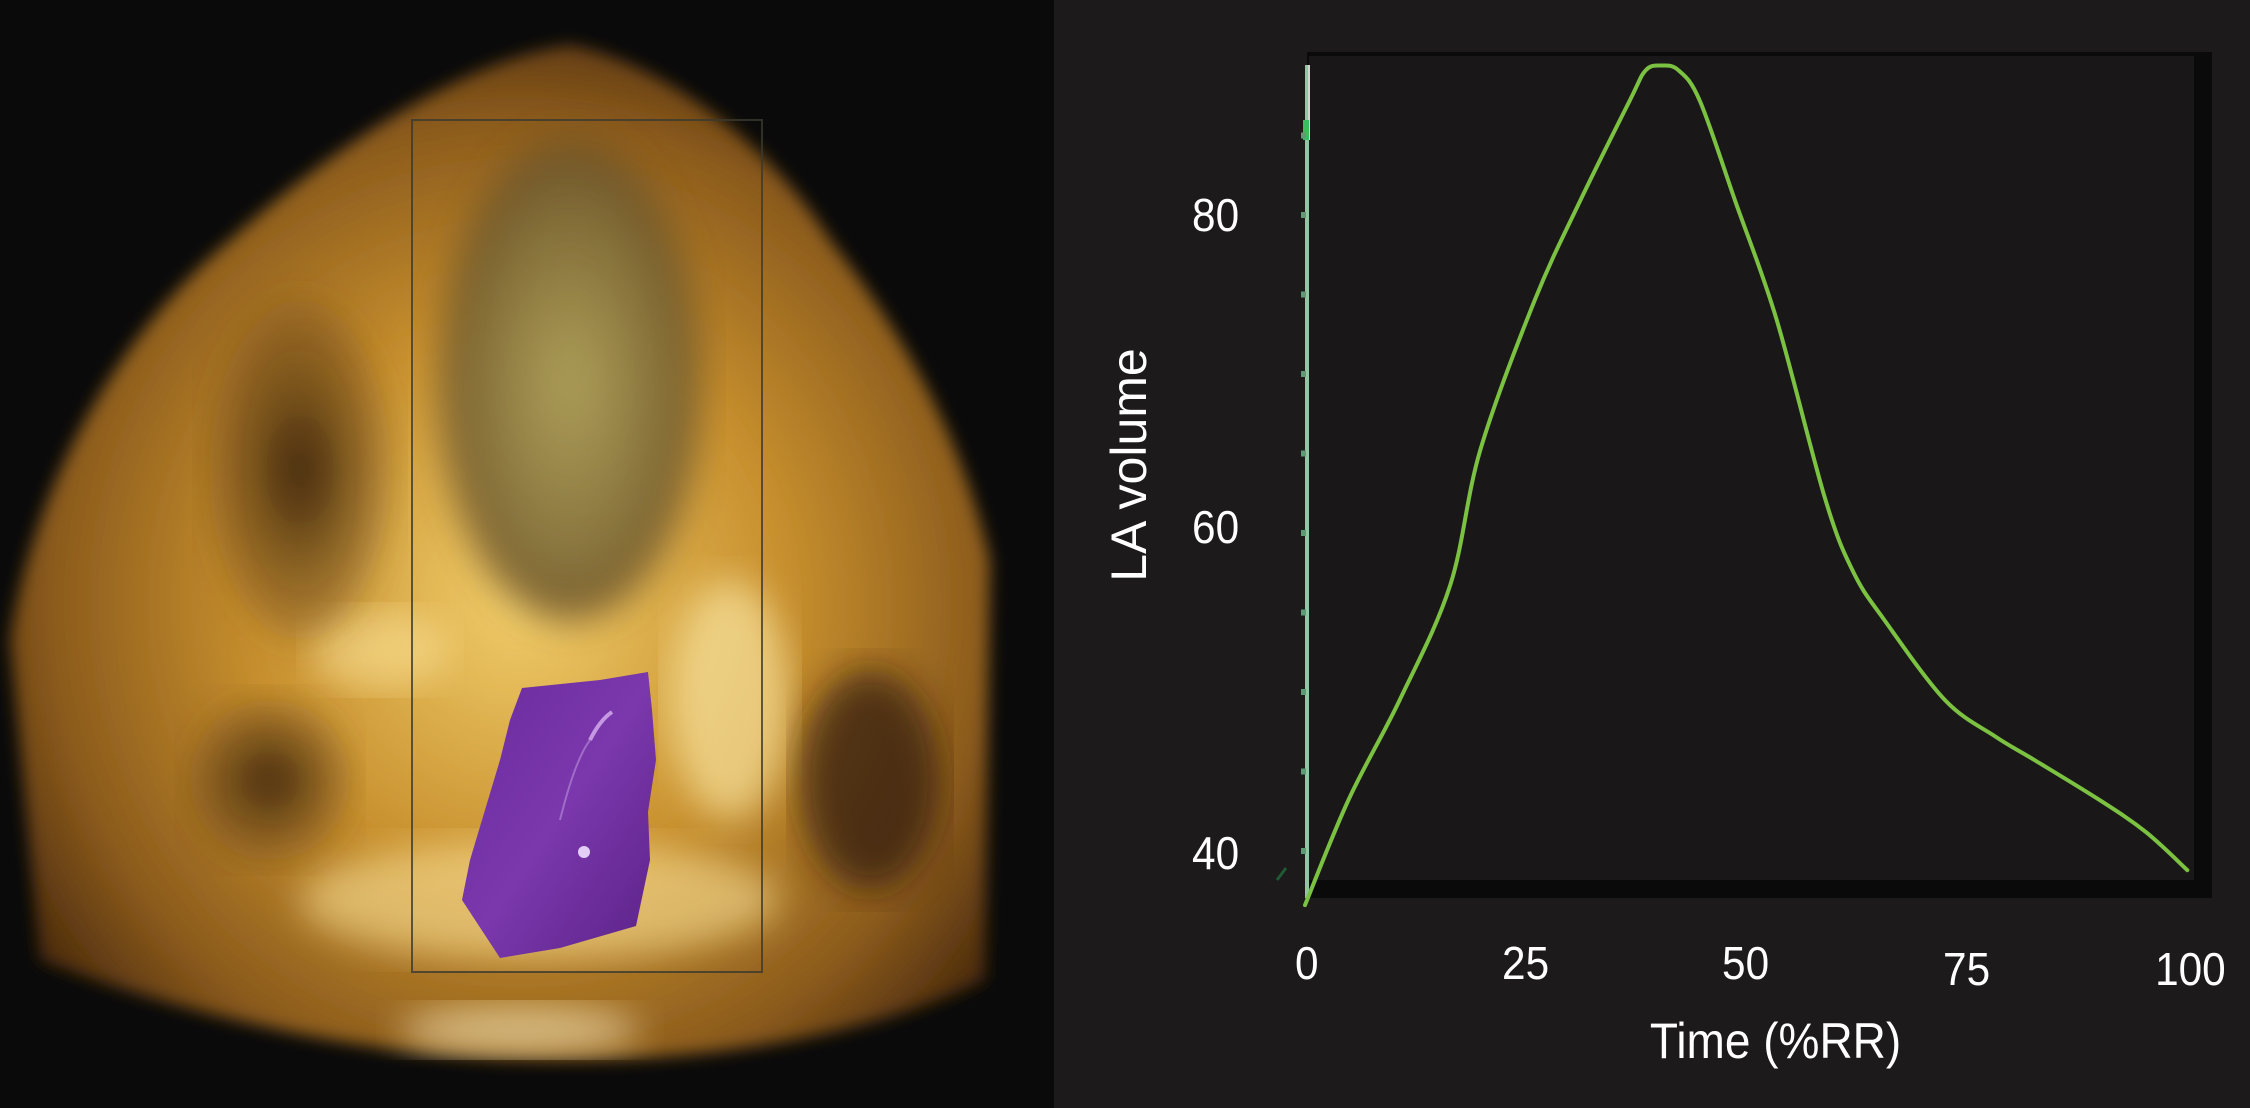  Describe the element at coordinates (1216, 853) in the screenshot. I see `y-tick-40: 40` at that location.